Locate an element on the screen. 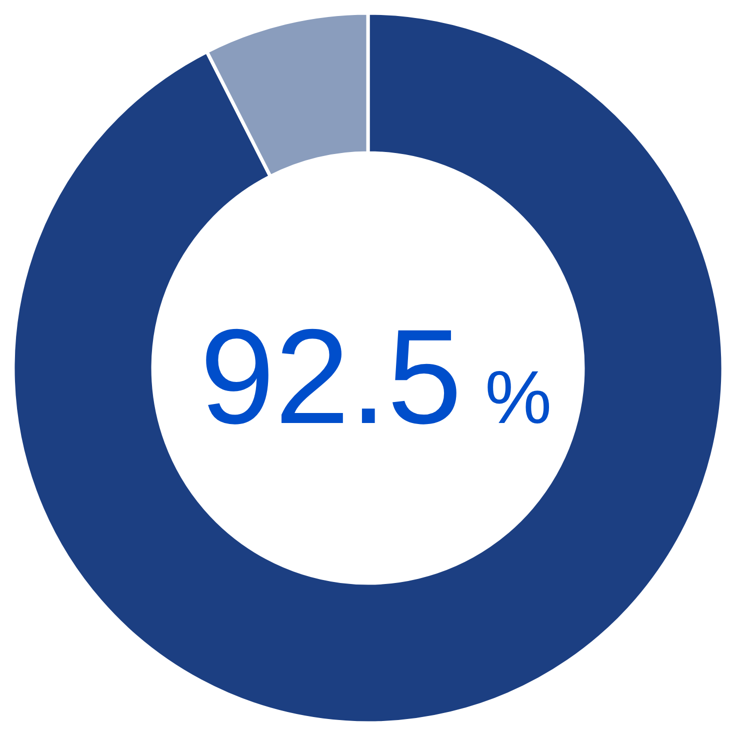 The width and height of the screenshot is (736, 736). data-label: 92.5 % is located at coordinates (378, 376).